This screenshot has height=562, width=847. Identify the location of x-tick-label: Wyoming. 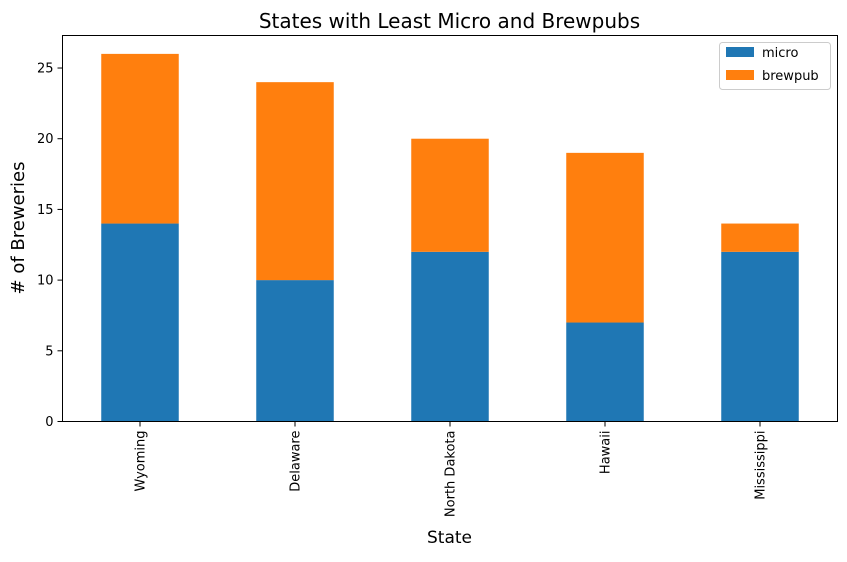
(141, 461).